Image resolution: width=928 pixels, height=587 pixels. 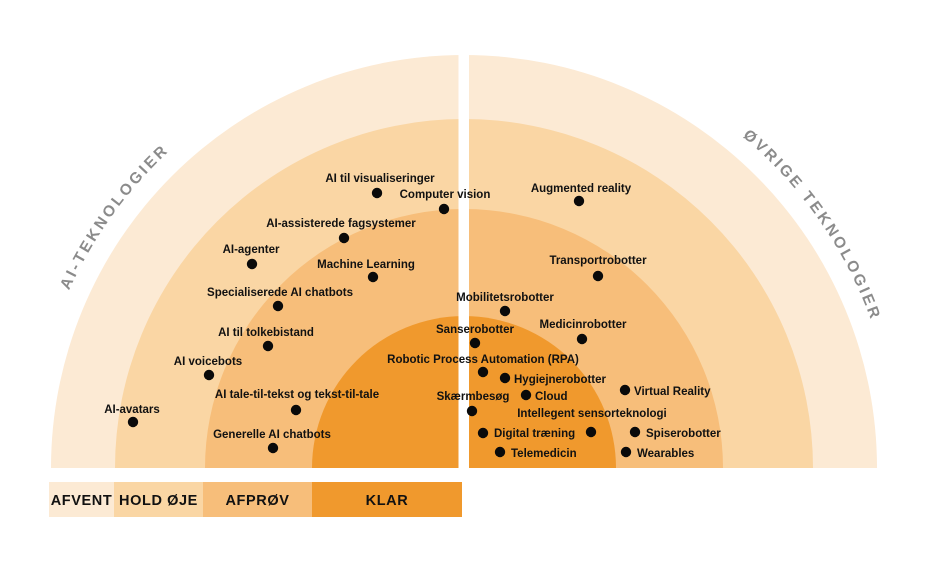 What do you see at coordinates (598, 261) in the screenshot?
I see `tech-label: Transportrobotter` at bounding box center [598, 261].